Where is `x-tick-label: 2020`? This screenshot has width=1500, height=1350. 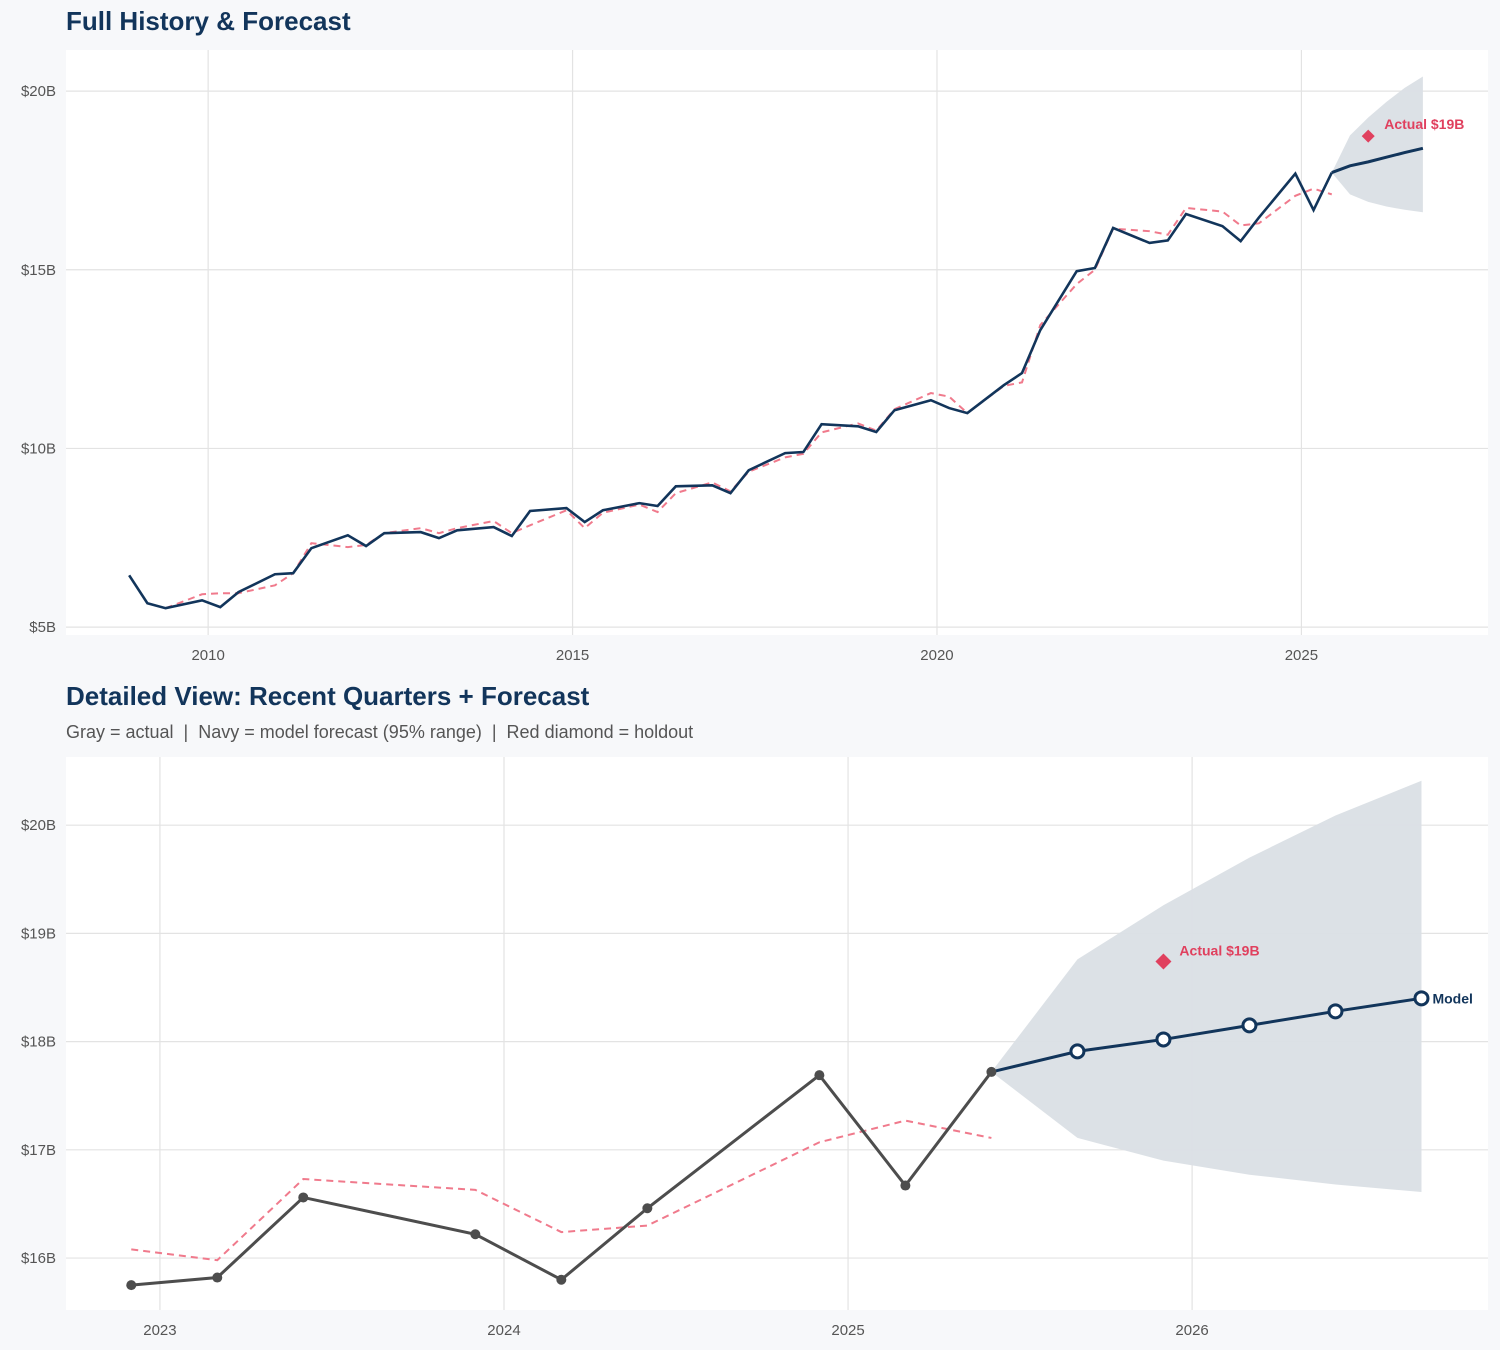
x-tick-label: 2020 is located at coordinates (936, 655).